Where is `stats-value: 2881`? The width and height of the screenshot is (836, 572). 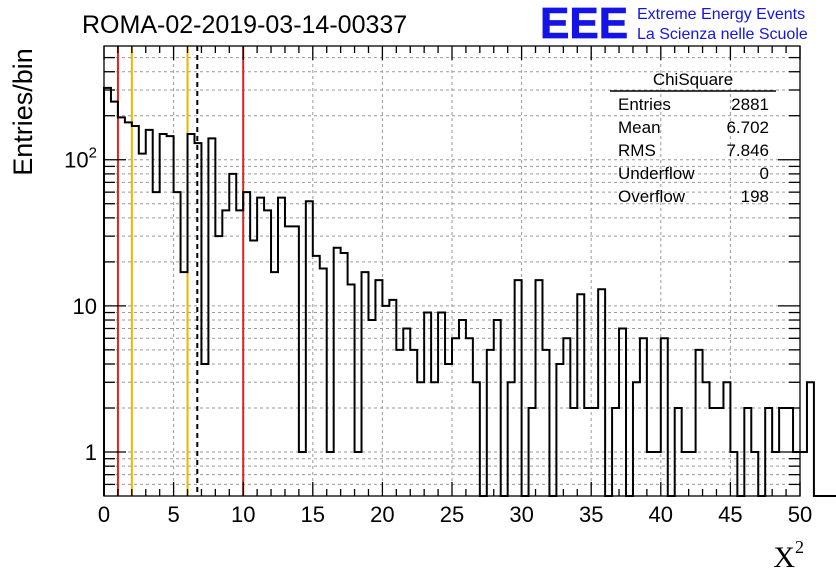 stats-value: 2881 is located at coordinates (750, 104).